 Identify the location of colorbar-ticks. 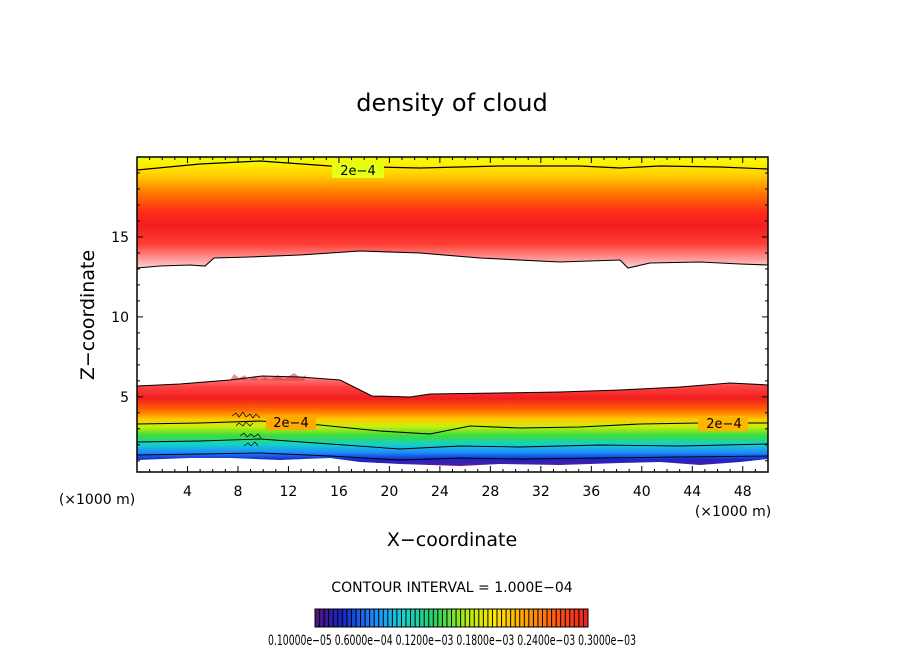
(451, 618).